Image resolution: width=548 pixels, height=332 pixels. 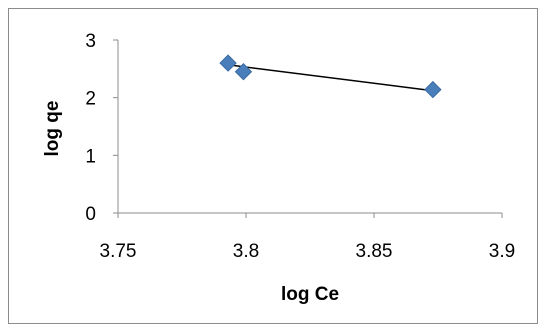 What do you see at coordinates (310, 294) in the screenshot?
I see `x-axis-title: log Ce` at bounding box center [310, 294].